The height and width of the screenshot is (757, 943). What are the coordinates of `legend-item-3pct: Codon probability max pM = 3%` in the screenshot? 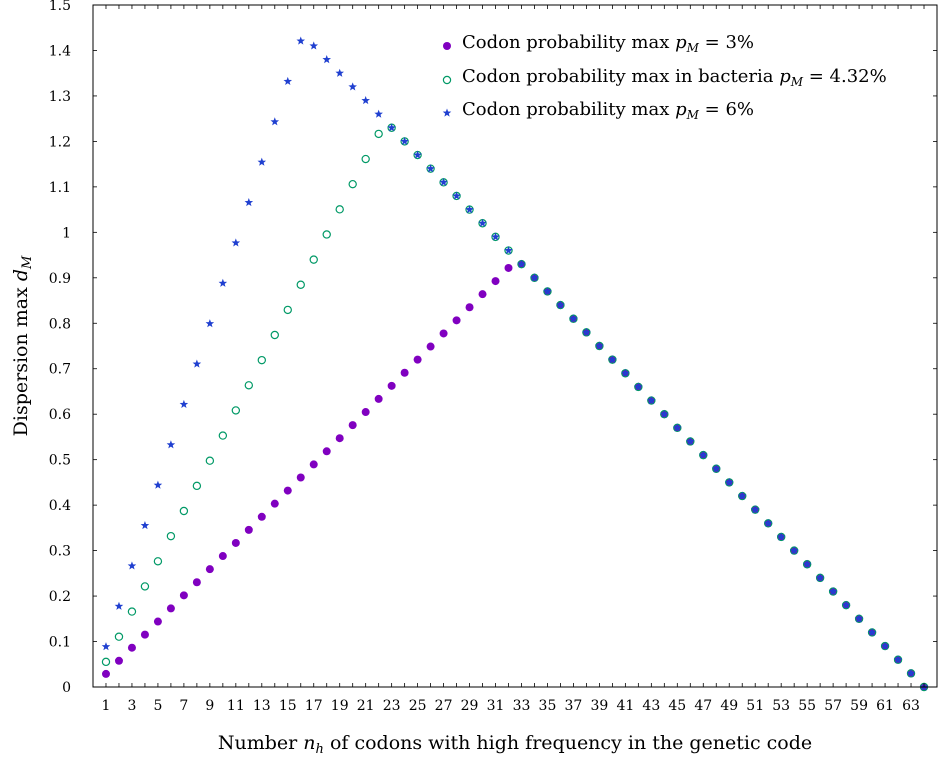 It's located at (598, 43).